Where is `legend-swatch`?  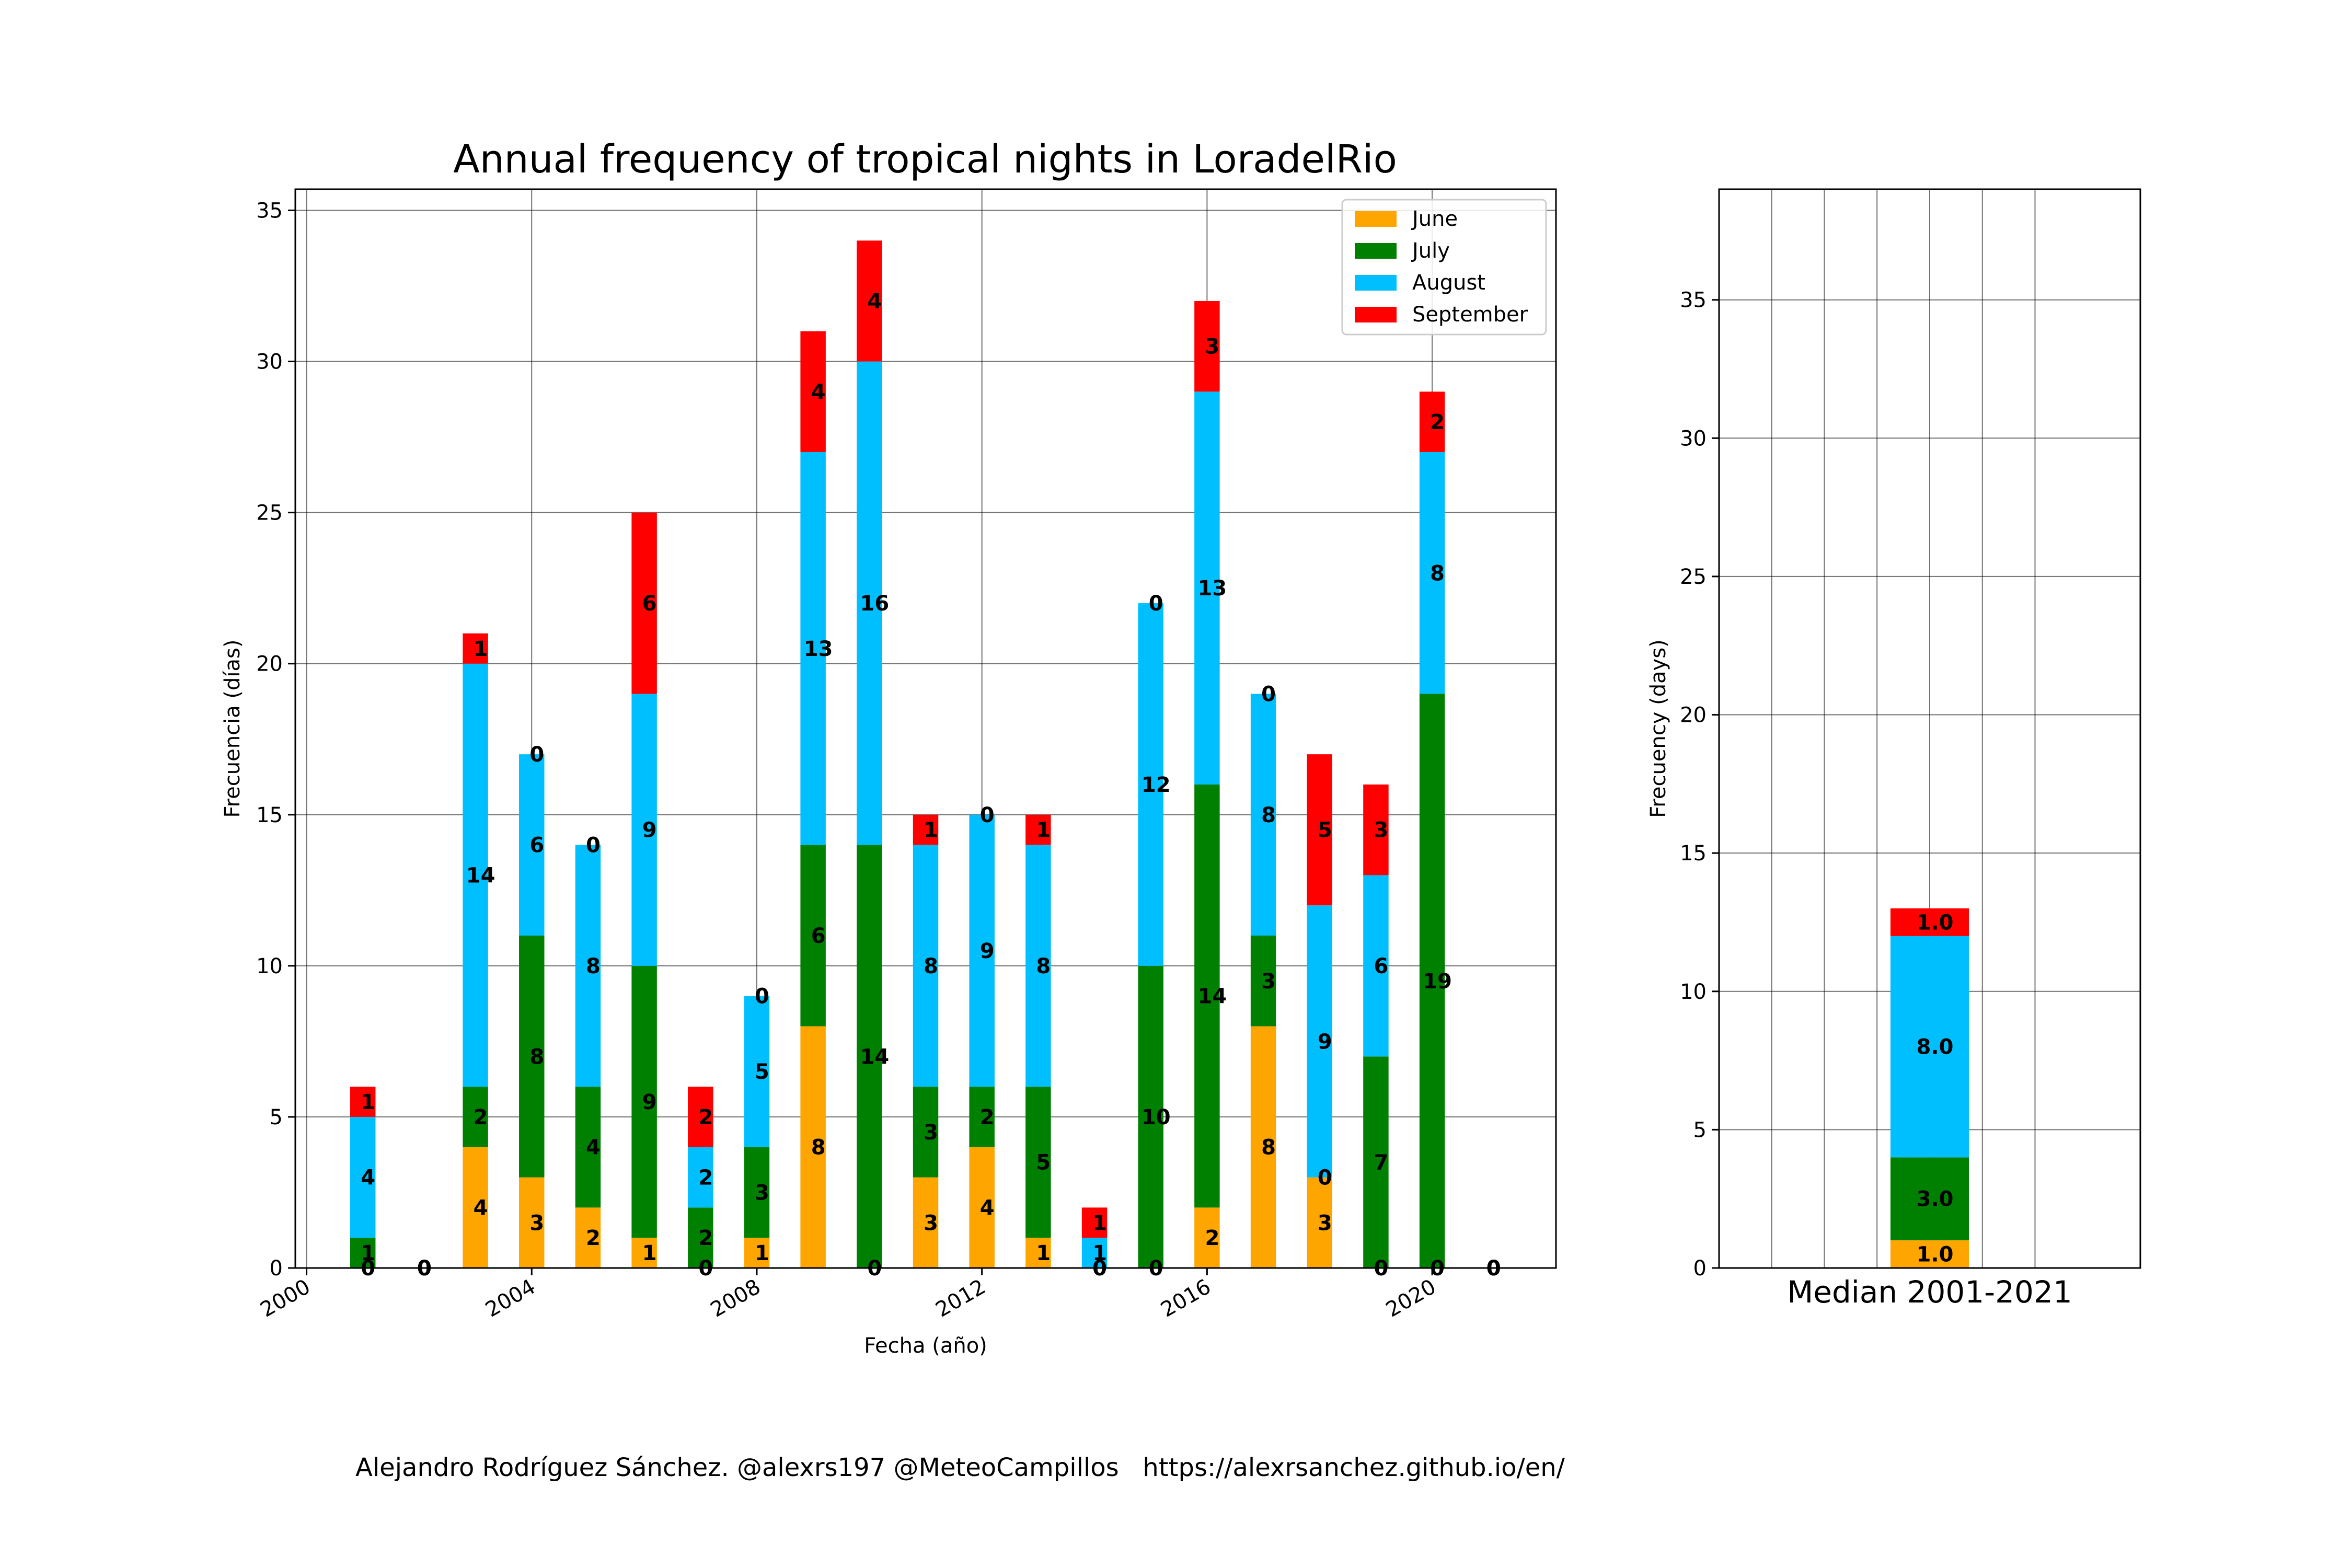
legend-swatch is located at coordinates (1376, 251).